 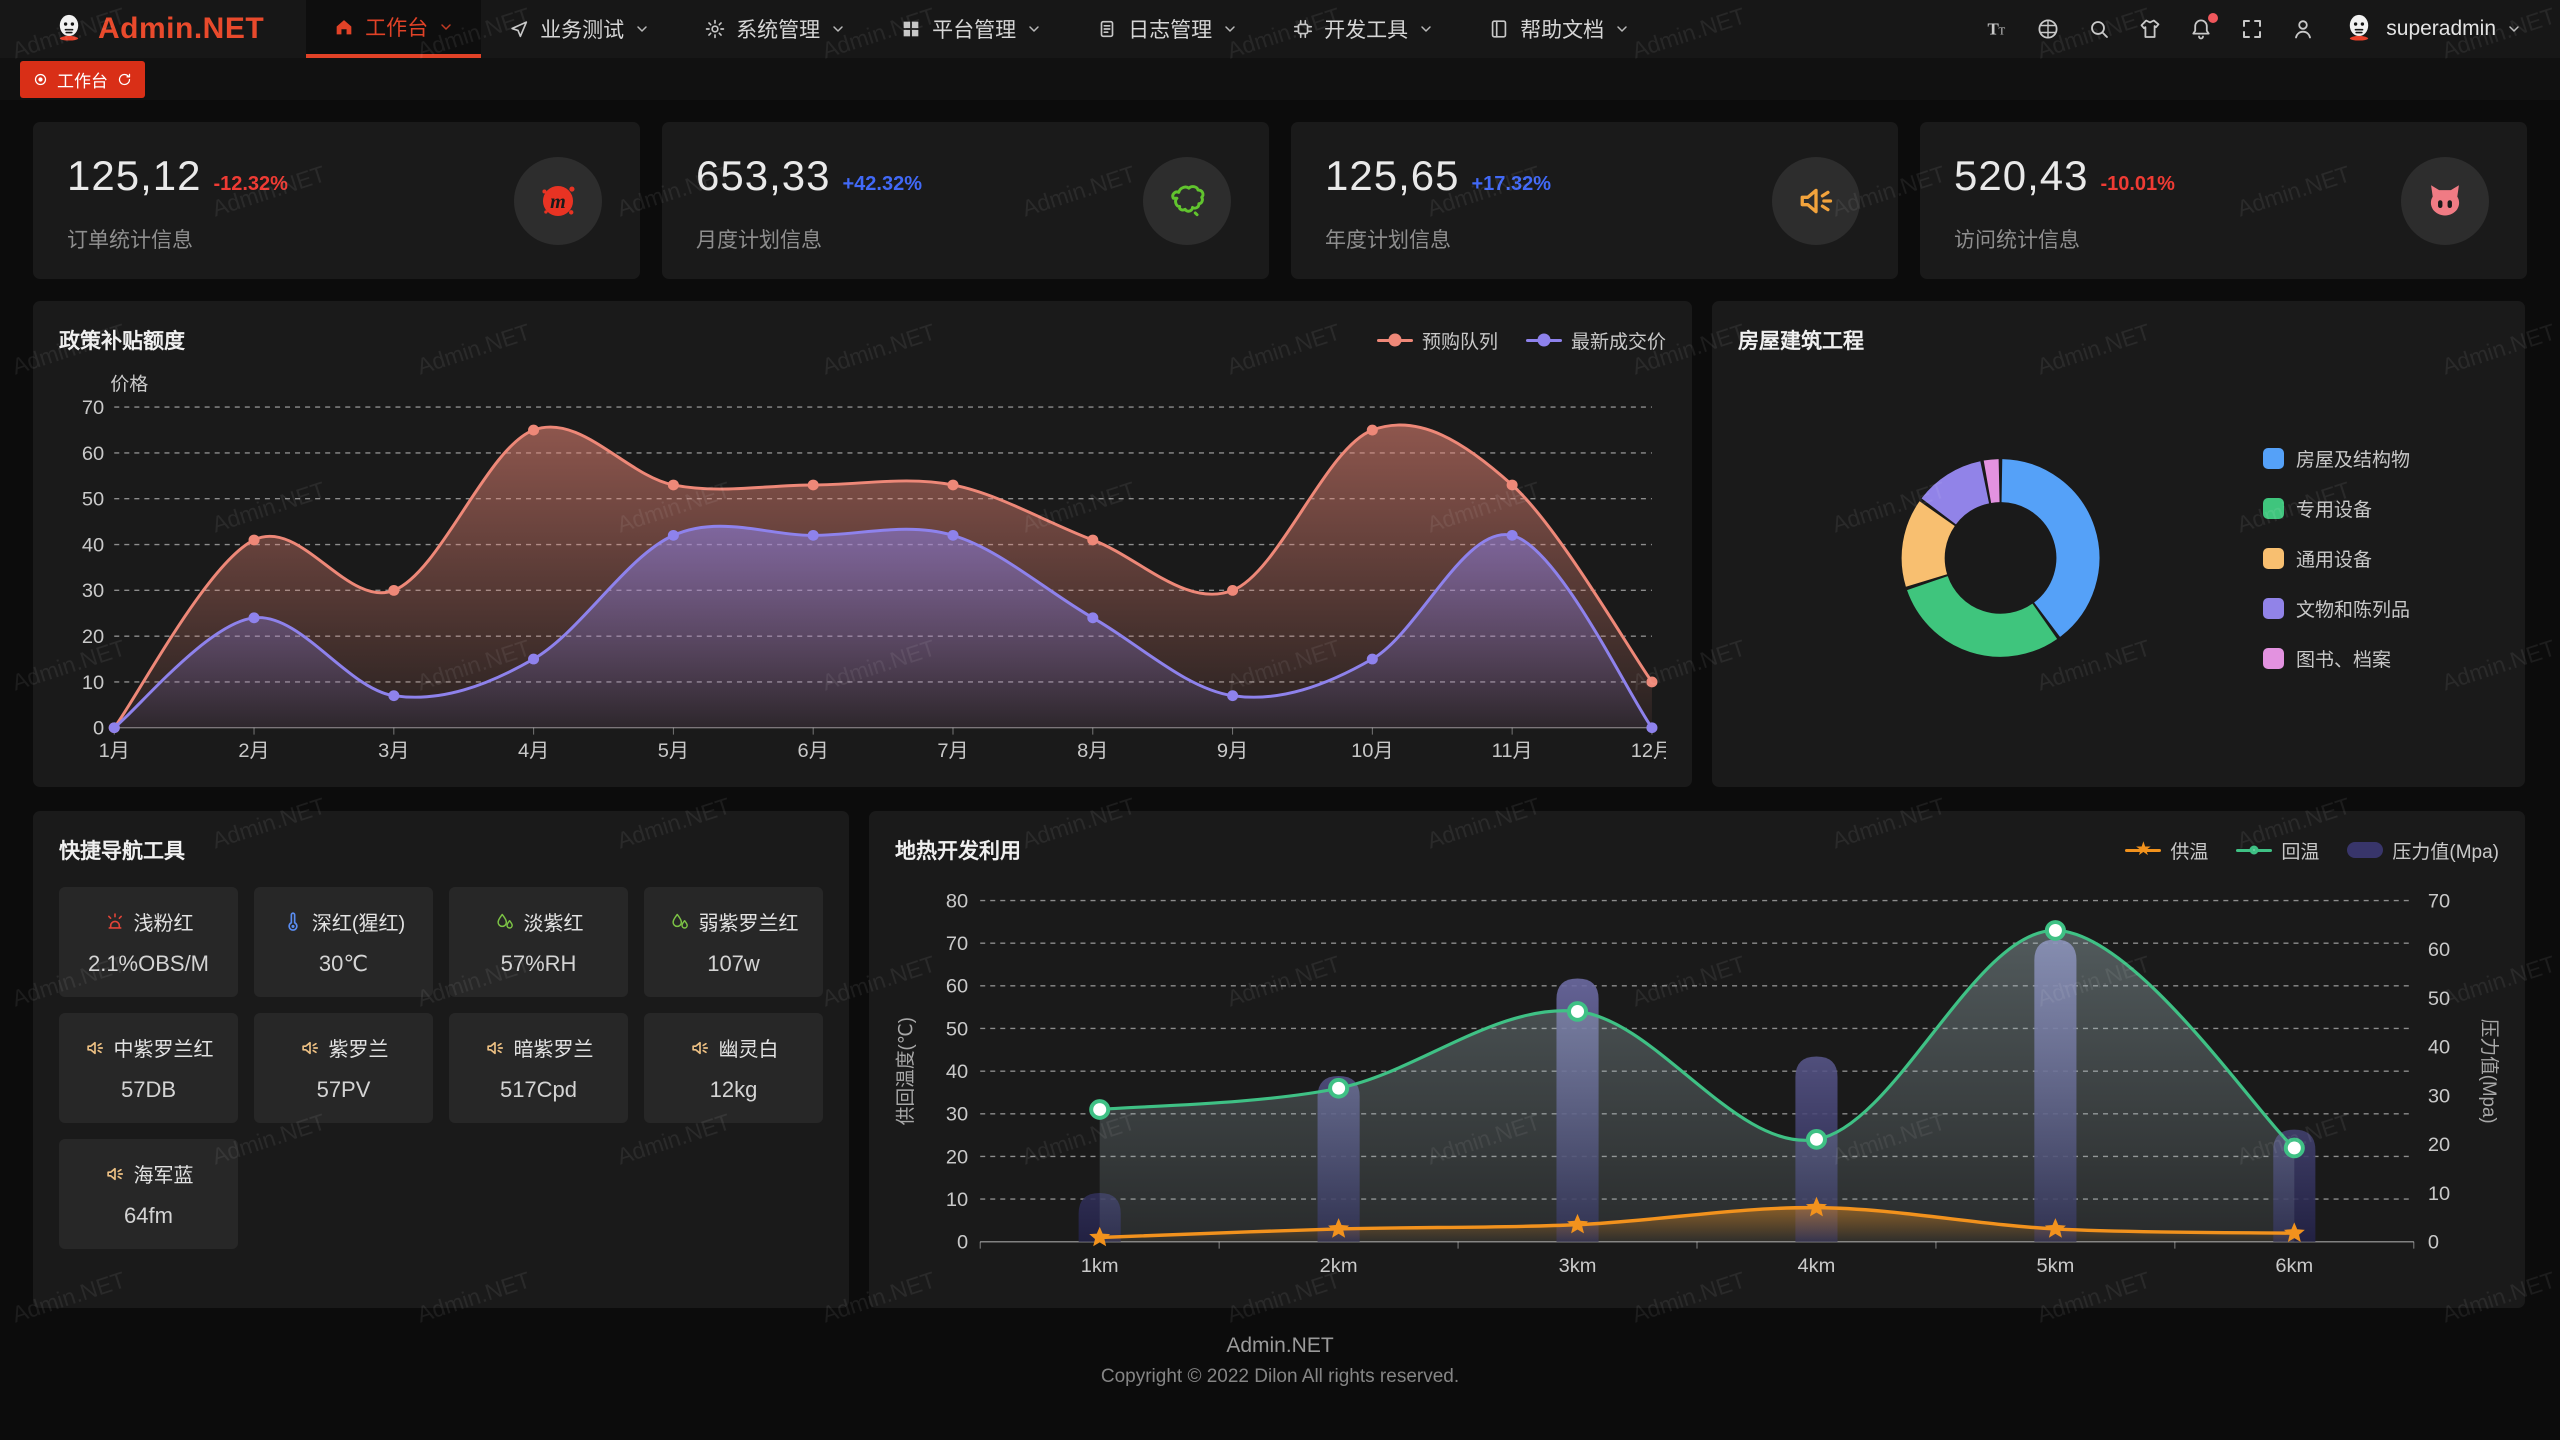 I want to click on qn-value: 107w, so click(x=733, y=963).